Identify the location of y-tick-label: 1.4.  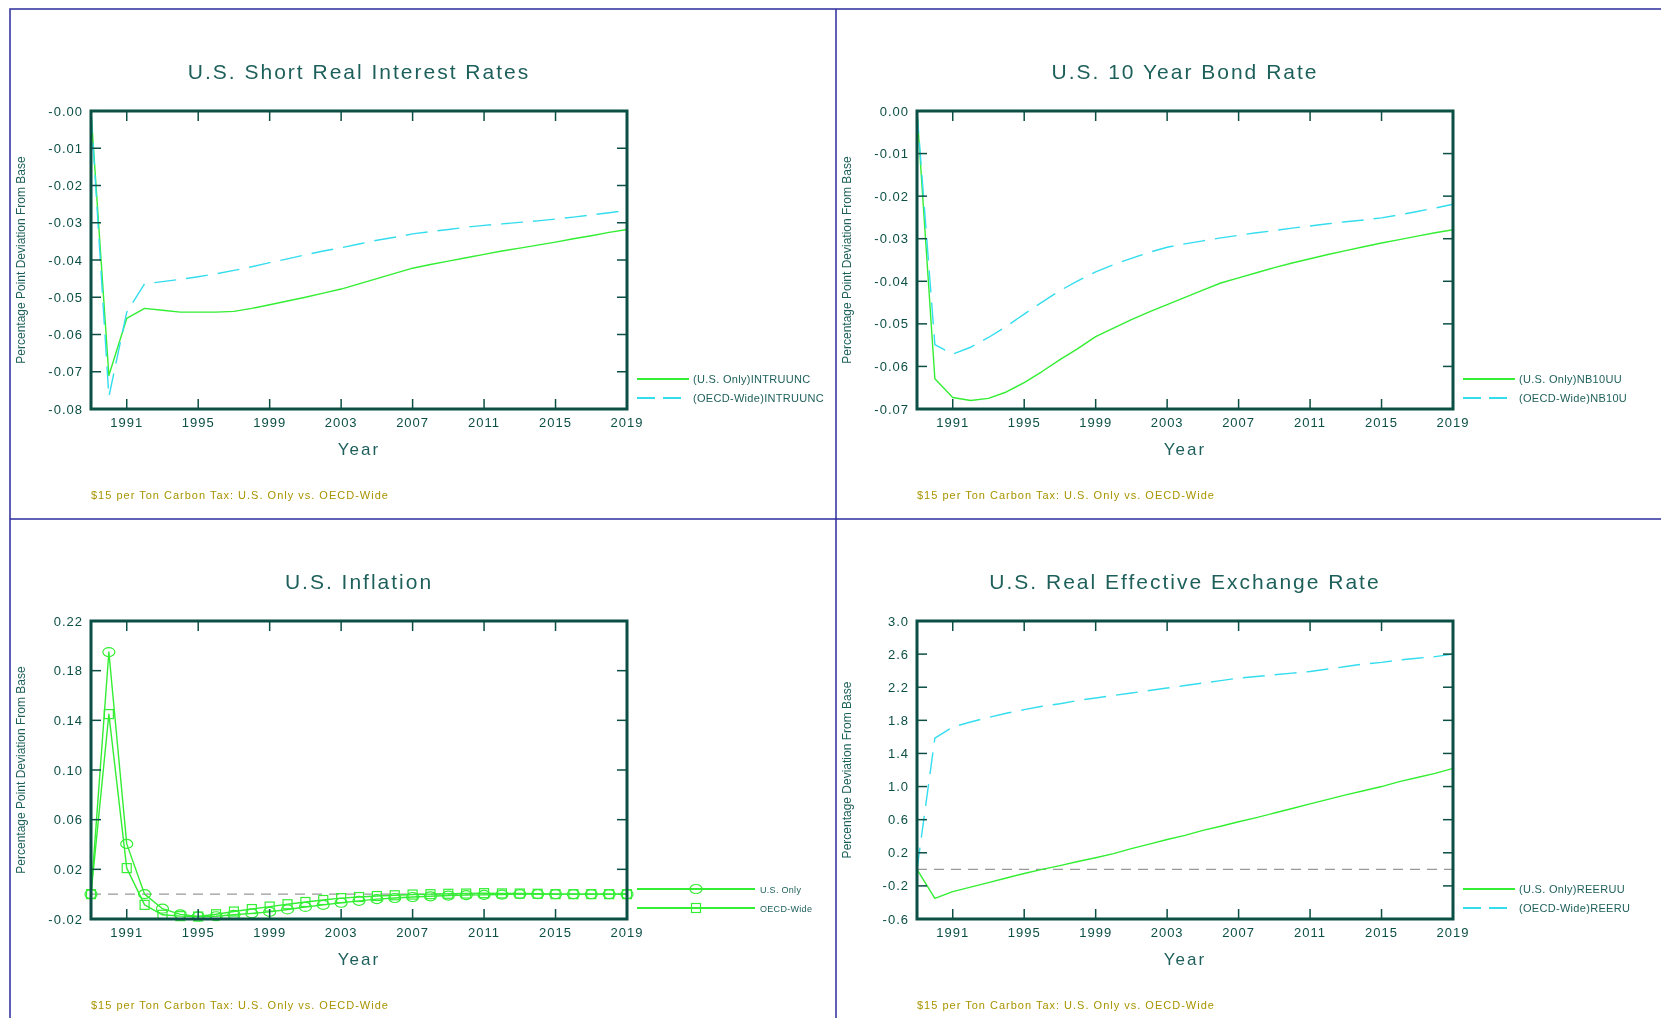
(898, 753).